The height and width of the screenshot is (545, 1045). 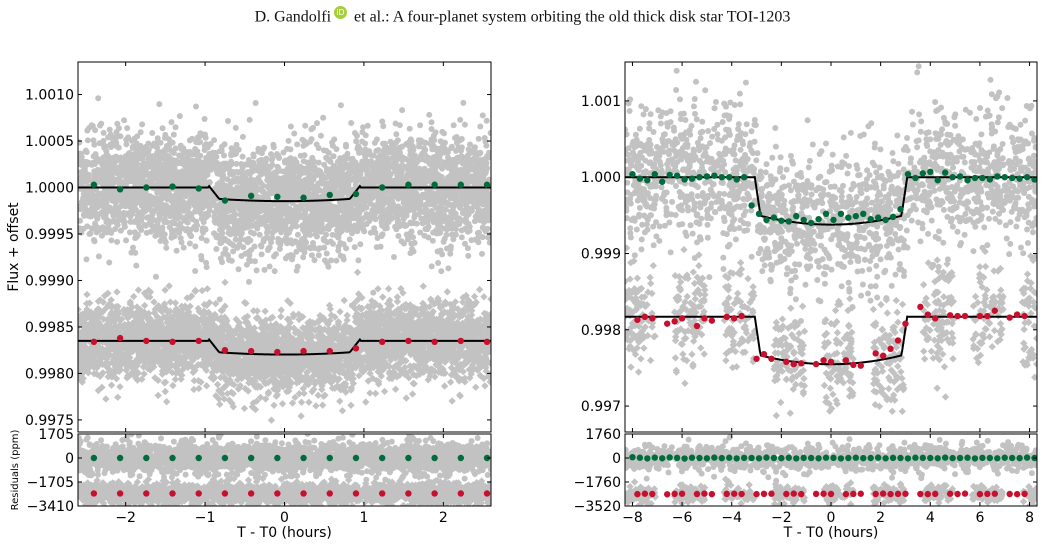 I want to click on xtick-label: 0, so click(x=831, y=518).